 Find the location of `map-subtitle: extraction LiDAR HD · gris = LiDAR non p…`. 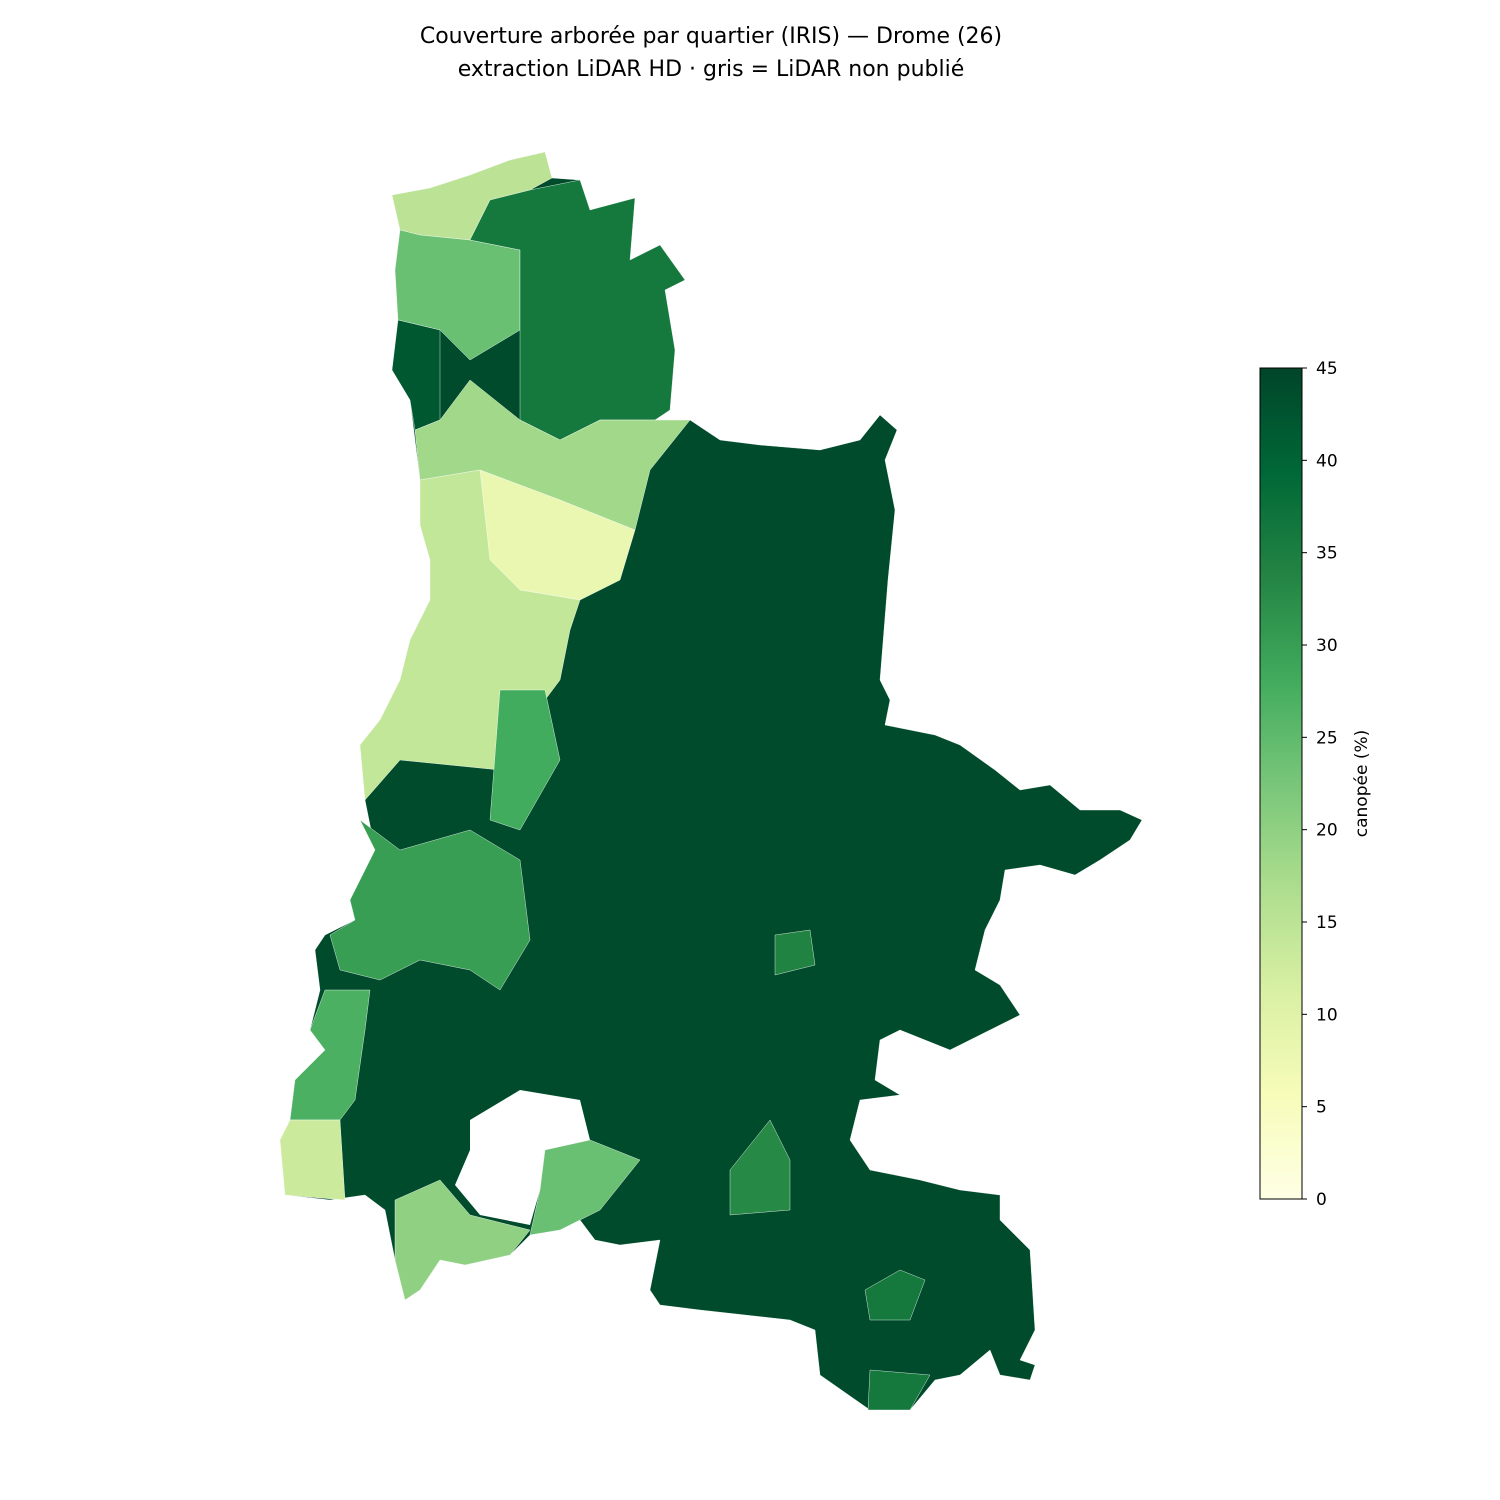

map-subtitle: extraction LiDAR HD · gris = LiDAR non p… is located at coordinates (711, 69).